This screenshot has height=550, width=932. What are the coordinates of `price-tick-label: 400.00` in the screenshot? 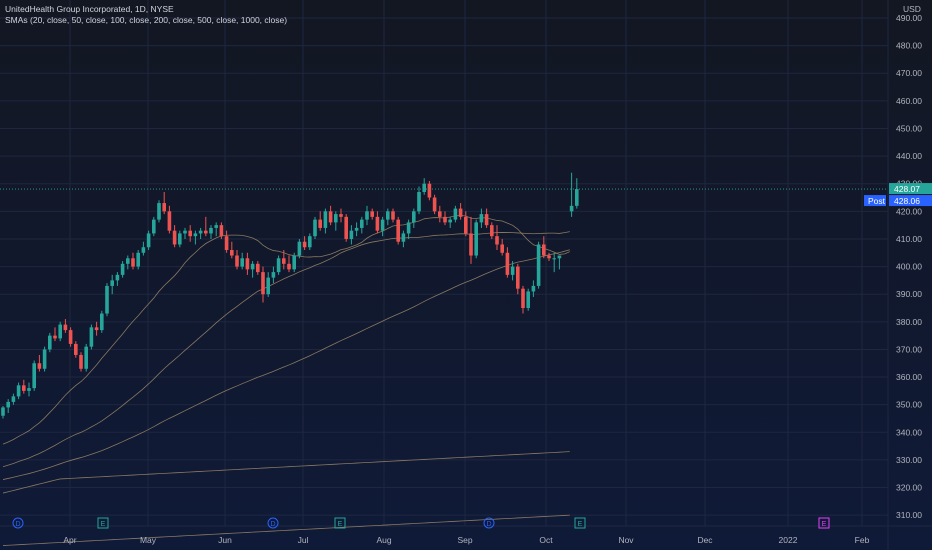 It's located at (909, 267).